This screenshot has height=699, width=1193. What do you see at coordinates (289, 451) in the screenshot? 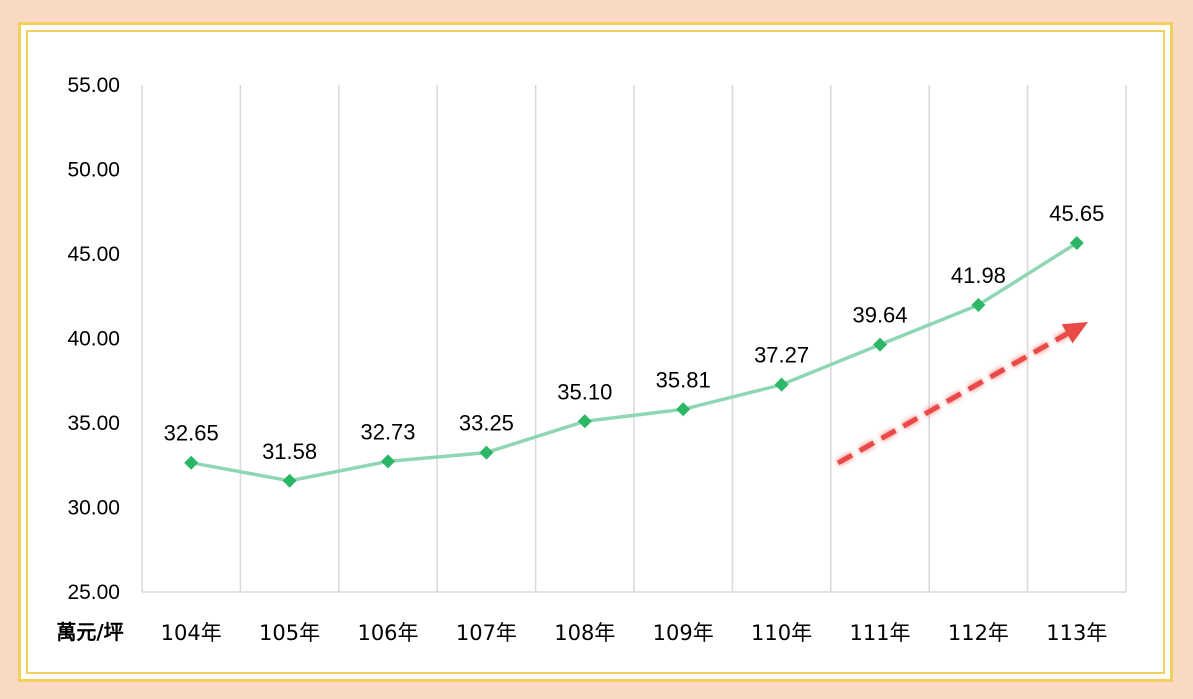
I see `data-label: 31.58` at bounding box center [289, 451].